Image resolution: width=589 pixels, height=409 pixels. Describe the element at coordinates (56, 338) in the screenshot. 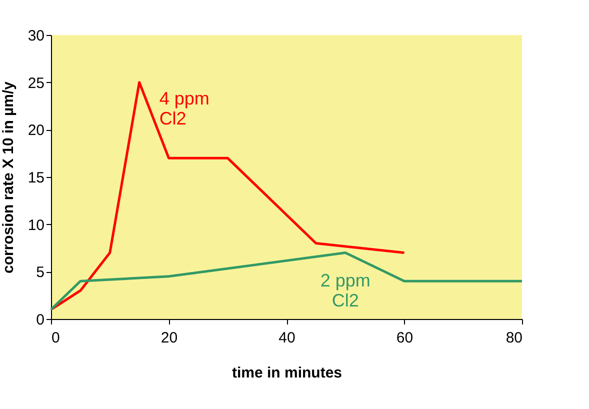

I see `x-tick-label: 0` at that location.